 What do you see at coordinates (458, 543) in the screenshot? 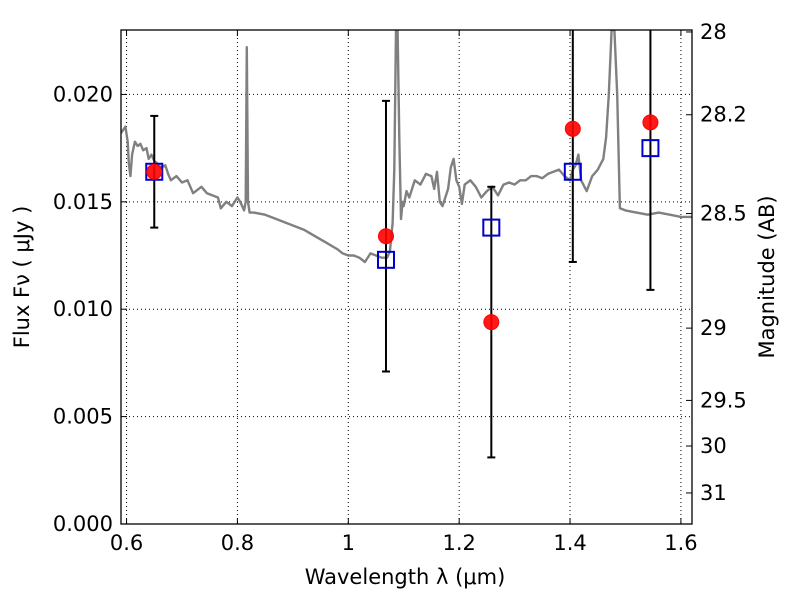
I see `x-tick-label: 1.2` at bounding box center [458, 543].